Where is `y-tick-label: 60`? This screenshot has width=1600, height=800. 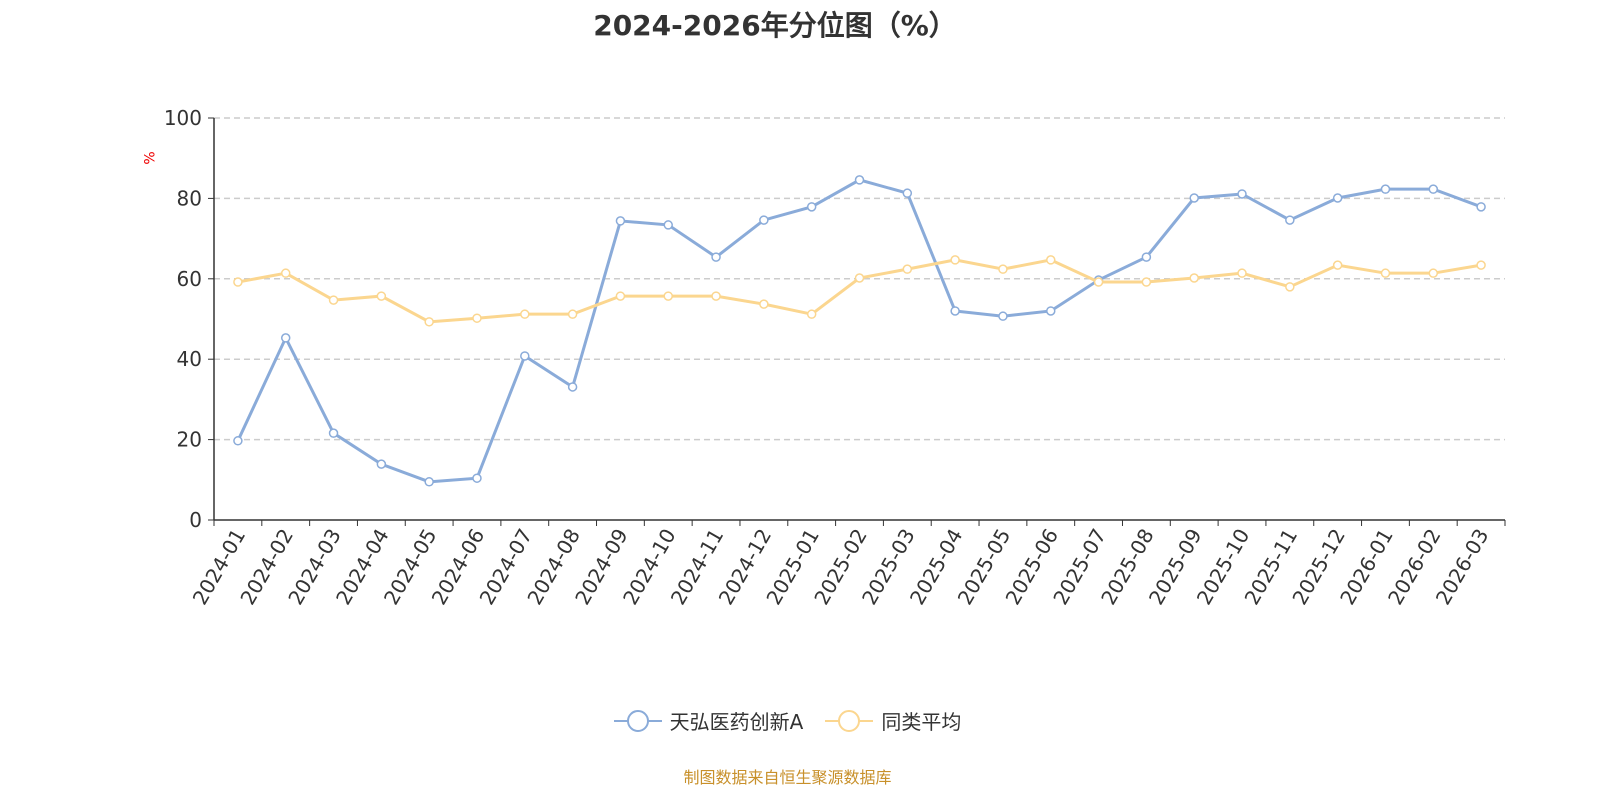
y-tick-label: 60 is located at coordinates (189, 279).